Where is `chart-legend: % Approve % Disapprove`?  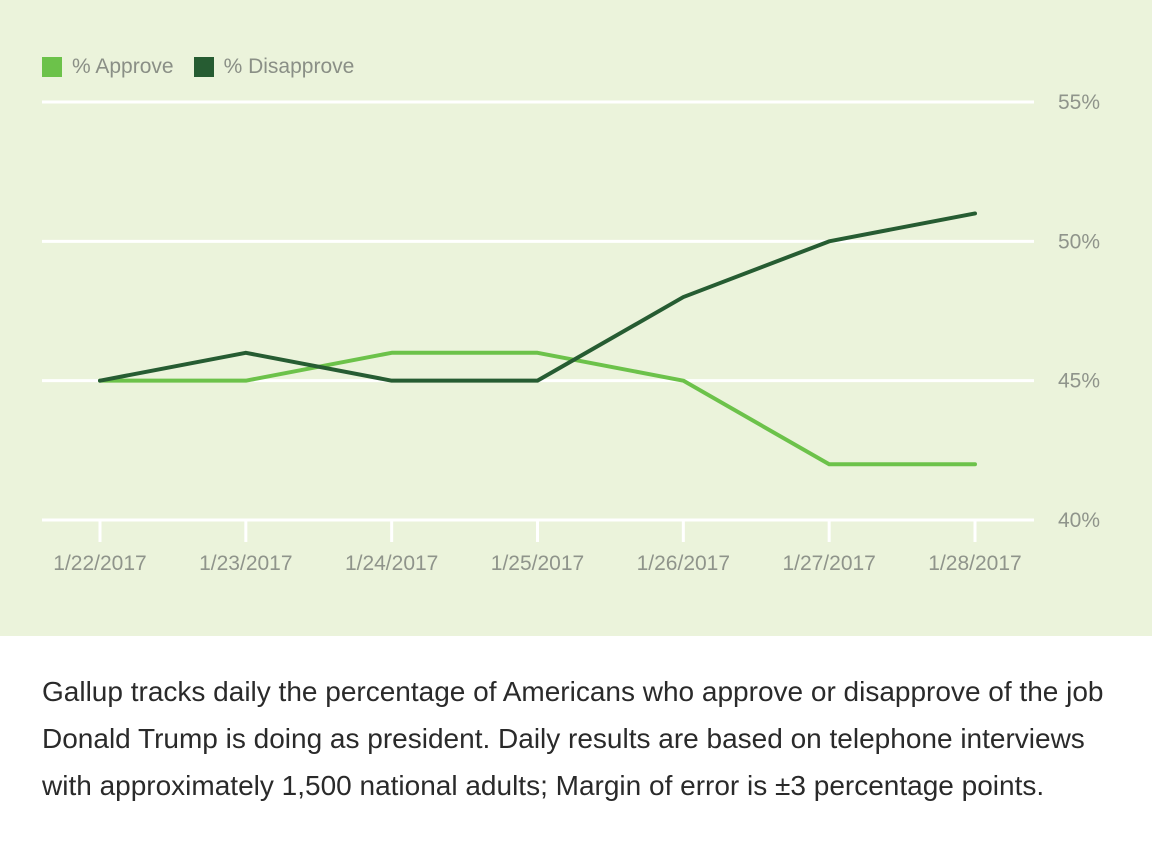
chart-legend: % Approve % Disapprove is located at coordinates (208, 67).